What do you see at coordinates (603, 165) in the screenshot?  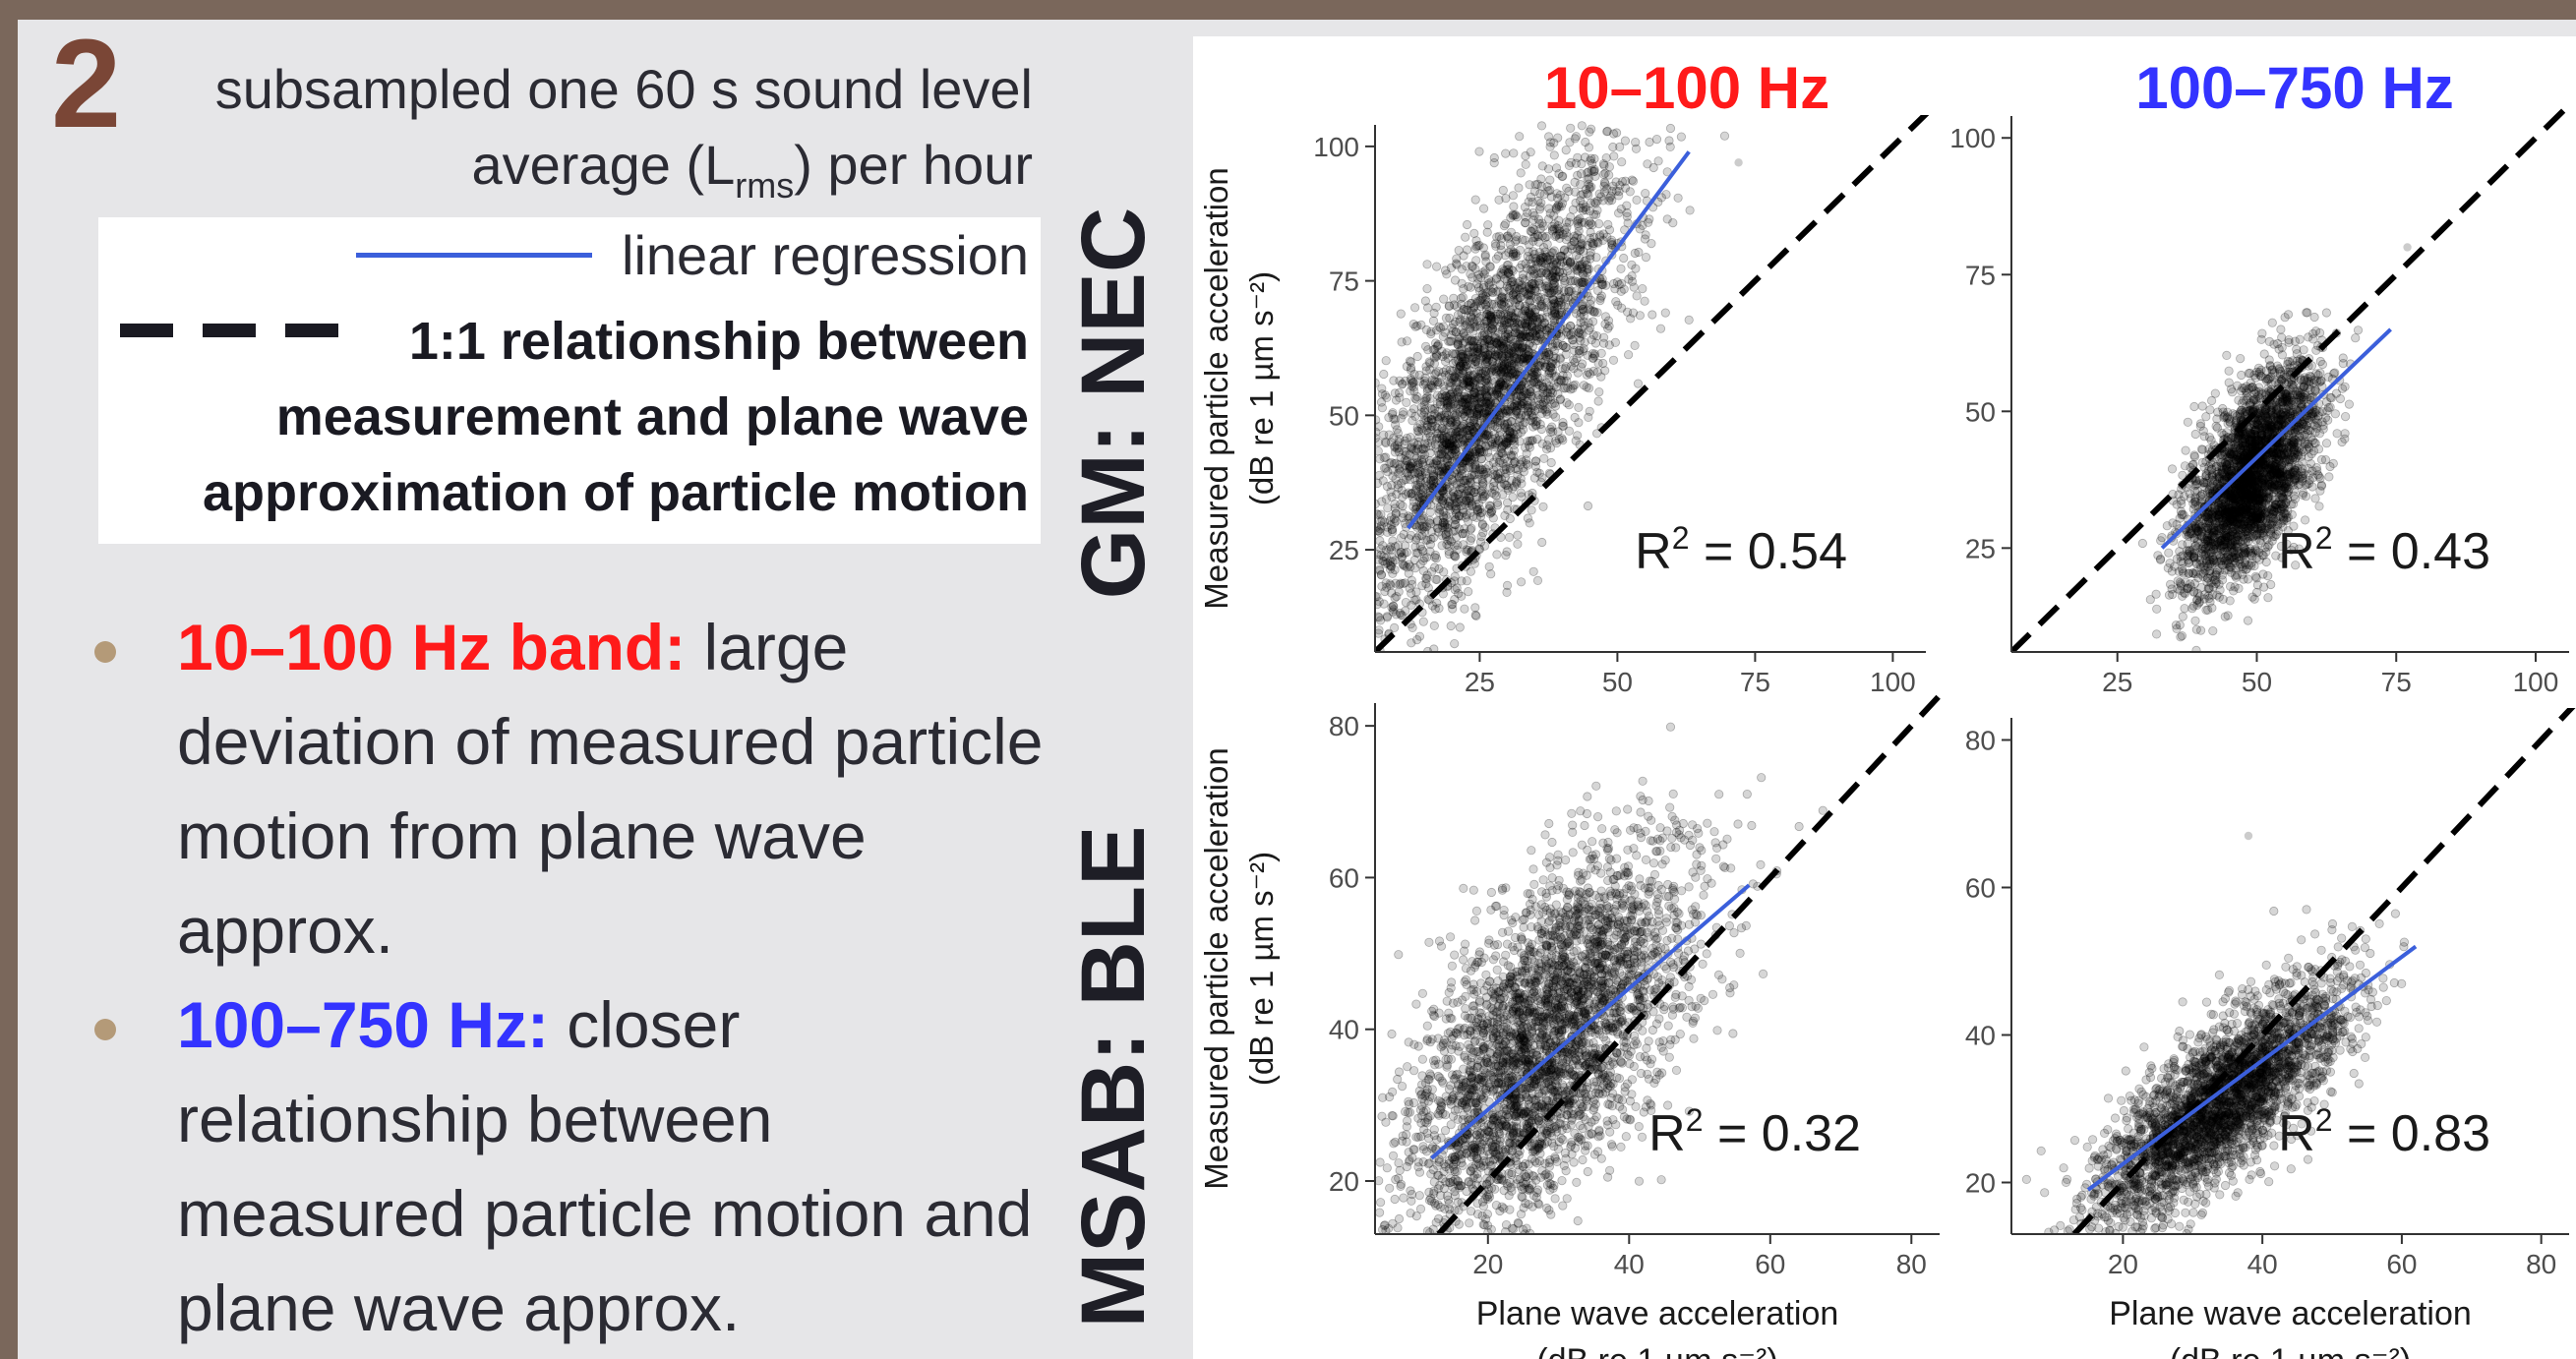 I see `subtitle-line2-pre: average (L` at bounding box center [603, 165].